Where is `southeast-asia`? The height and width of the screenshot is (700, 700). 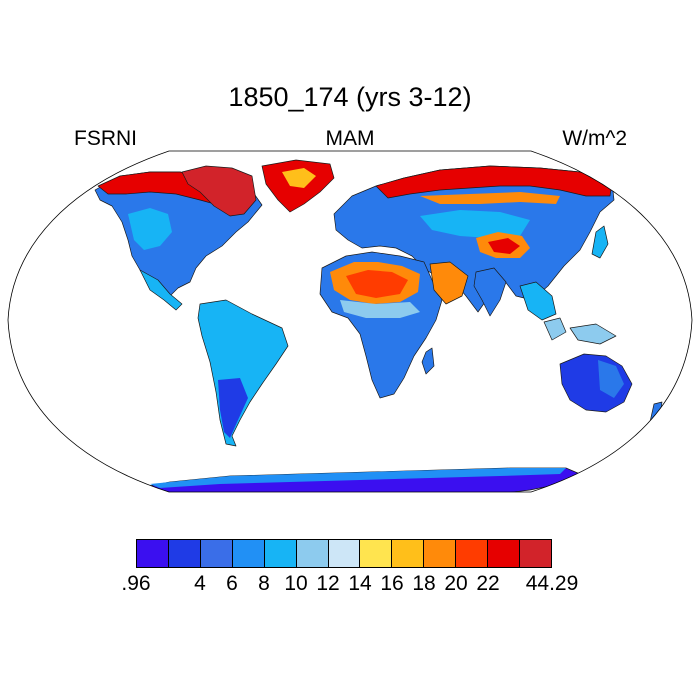
southeast-asia is located at coordinates (538, 301).